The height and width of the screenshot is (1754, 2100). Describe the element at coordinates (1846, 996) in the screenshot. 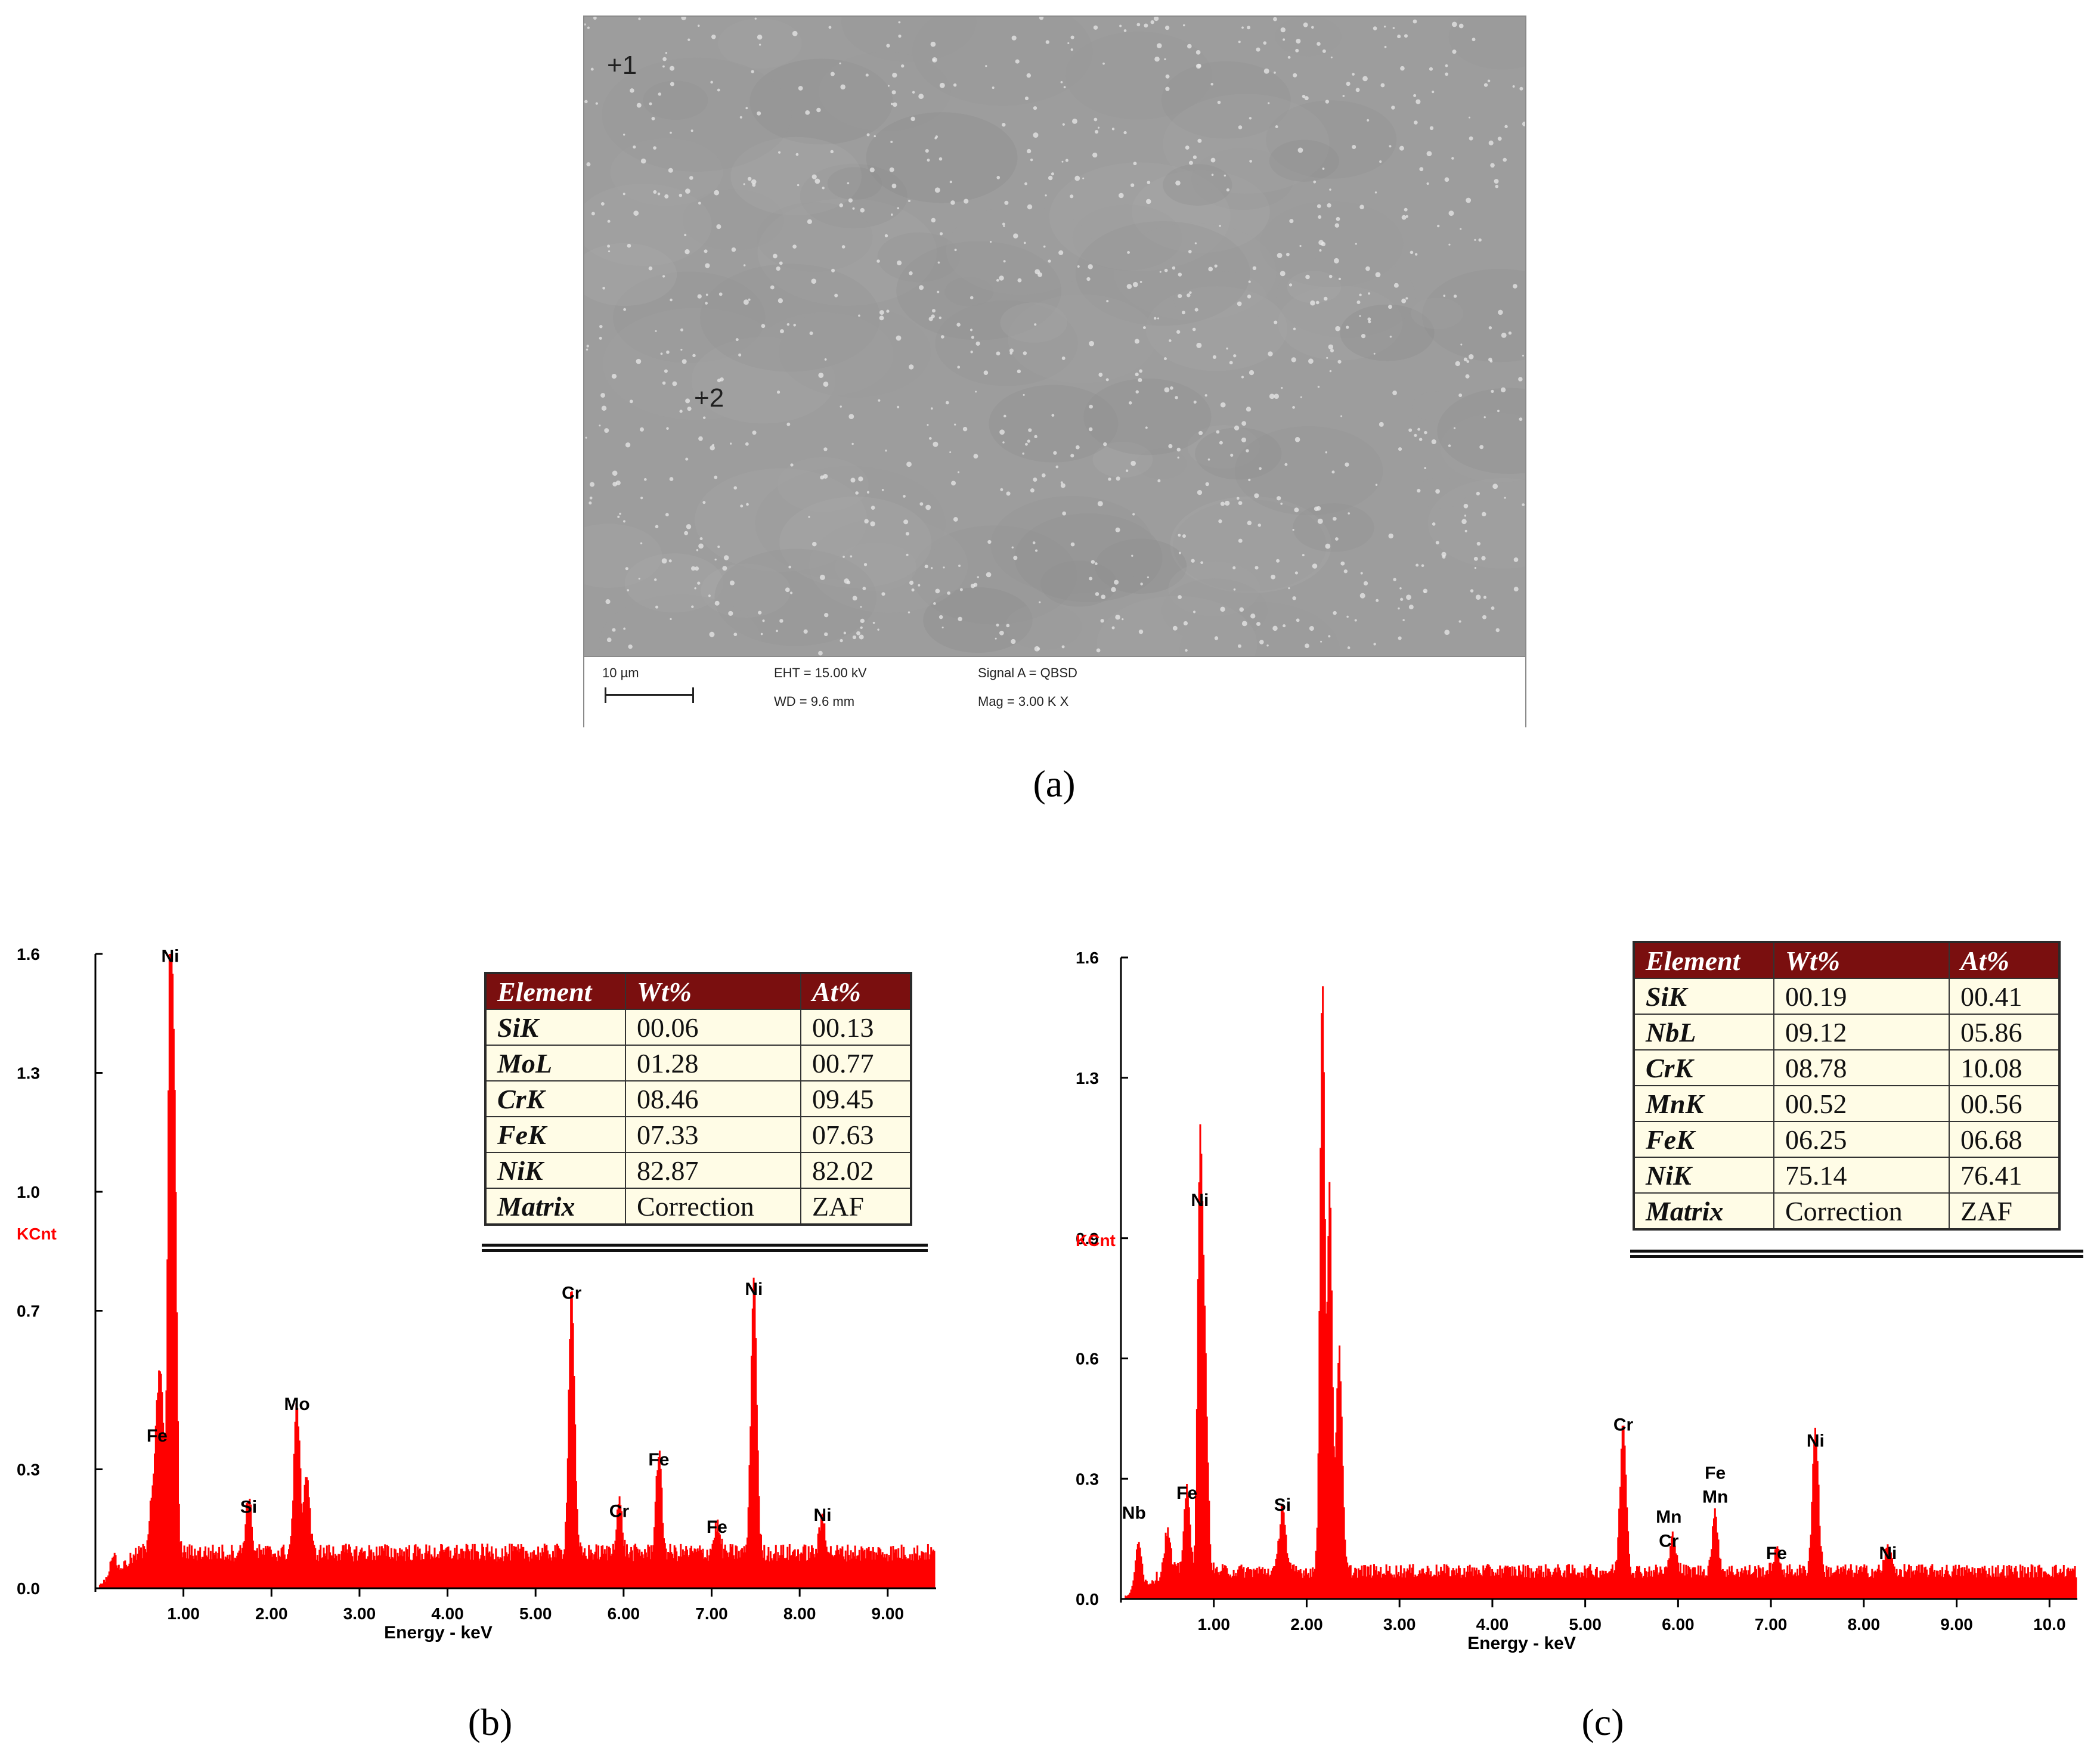

I see `table-row: SiK 00.19 00.41` at that location.